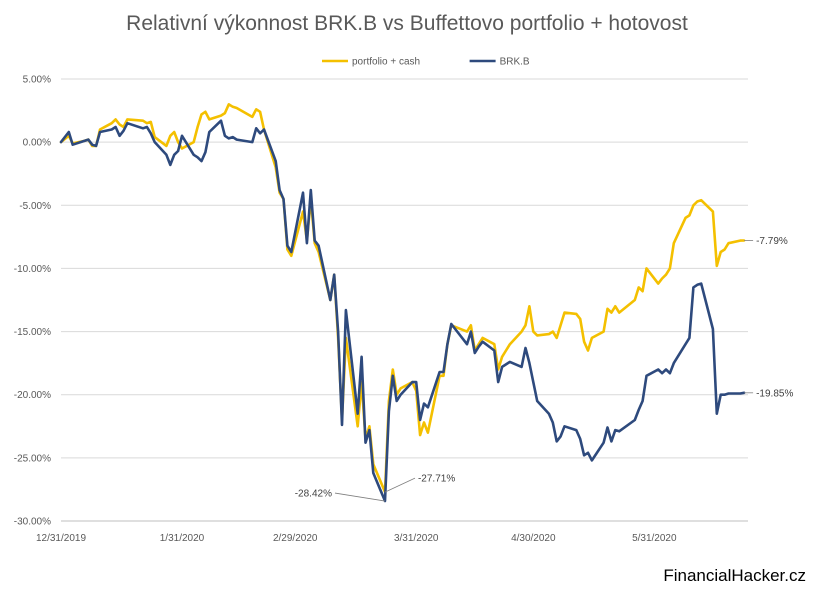 This screenshot has width=814, height=590. Describe the element at coordinates (386, 62) in the screenshot. I see `legend-label: portfolio + cash` at that location.